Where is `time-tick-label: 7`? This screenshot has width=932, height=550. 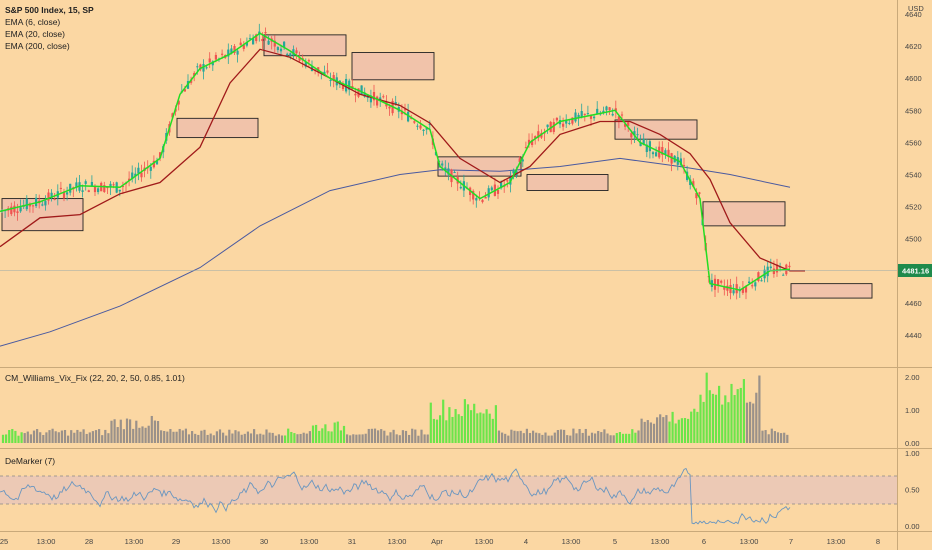
time-tick-label: 7 is located at coordinates (791, 541).